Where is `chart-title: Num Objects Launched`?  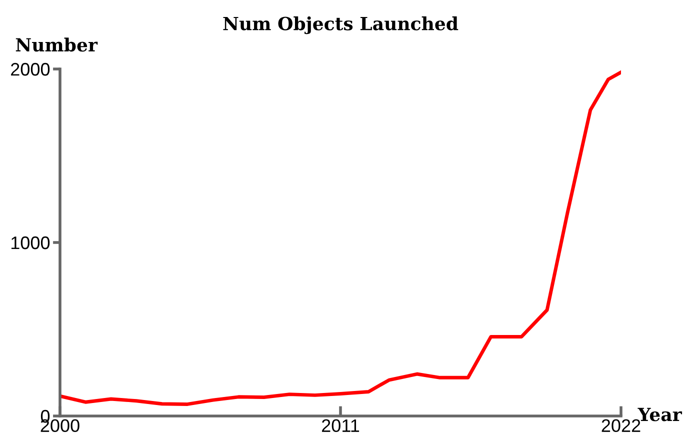
chart-title: Num Objects Launched is located at coordinates (340, 25).